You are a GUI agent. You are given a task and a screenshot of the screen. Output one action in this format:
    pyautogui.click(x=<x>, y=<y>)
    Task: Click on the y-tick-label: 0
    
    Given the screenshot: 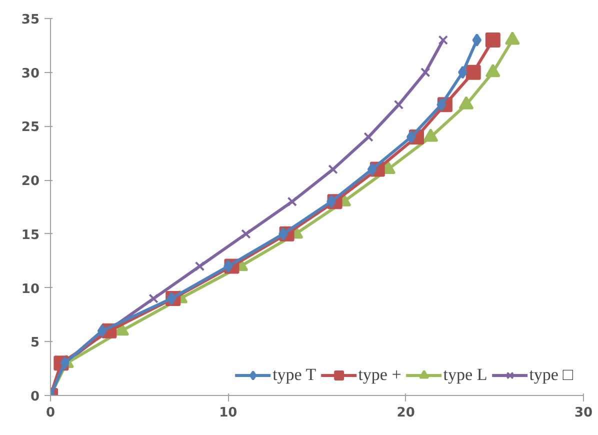 What is the action you would take?
    pyautogui.click(x=35, y=397)
    